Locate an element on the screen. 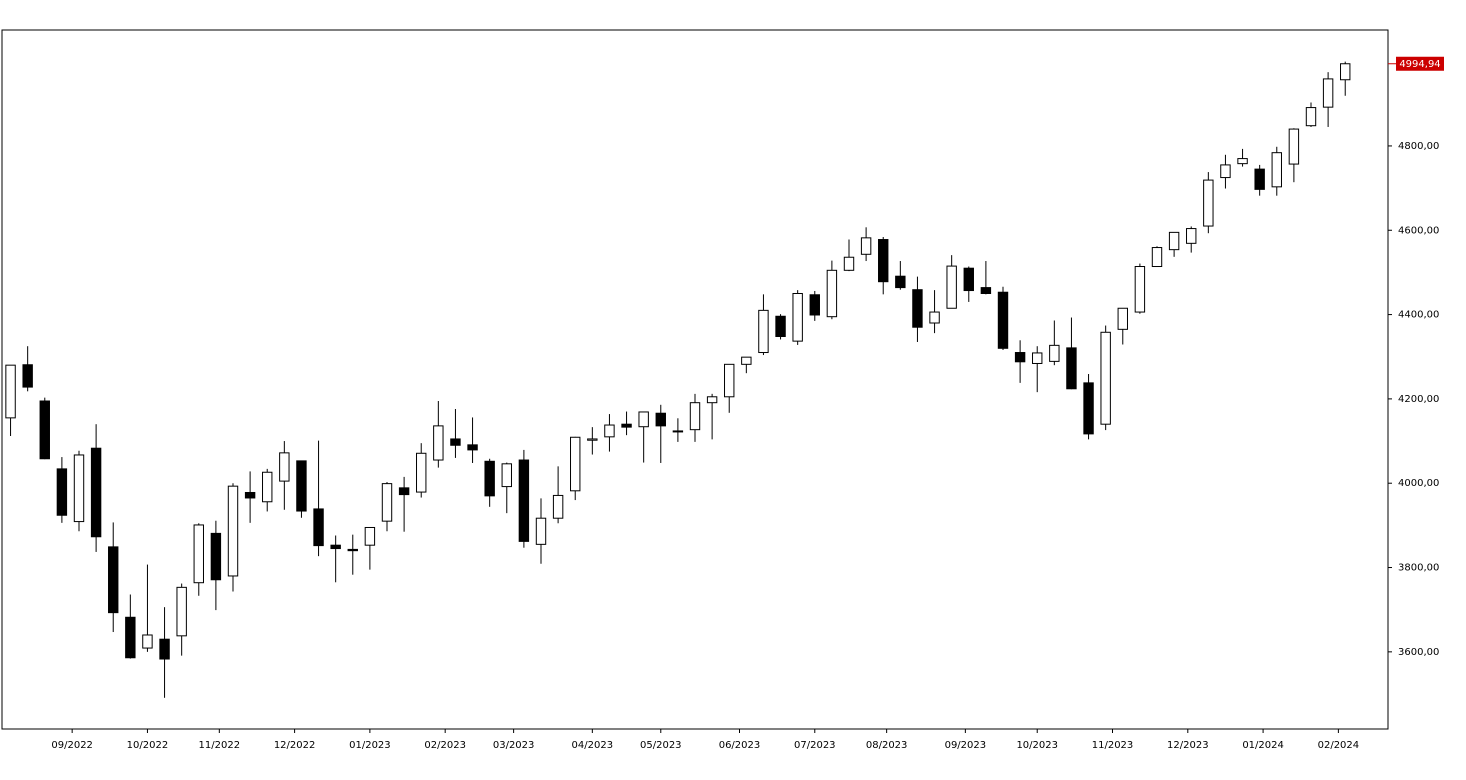  x-tick-label: 01/2023 is located at coordinates (370, 745).